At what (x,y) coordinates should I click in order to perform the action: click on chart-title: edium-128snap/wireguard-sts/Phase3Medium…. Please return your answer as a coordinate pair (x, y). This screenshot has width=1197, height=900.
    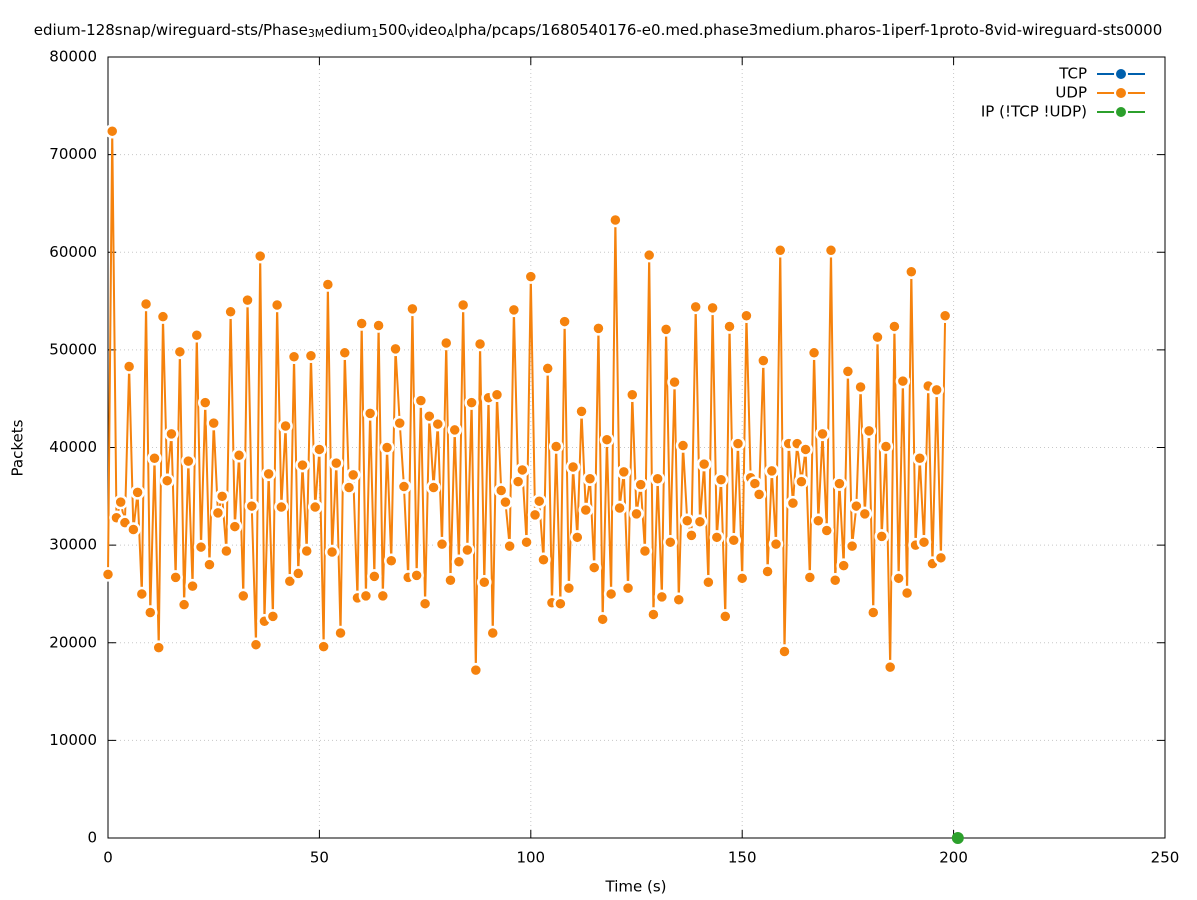
    Looking at the image, I should click on (598, 31).